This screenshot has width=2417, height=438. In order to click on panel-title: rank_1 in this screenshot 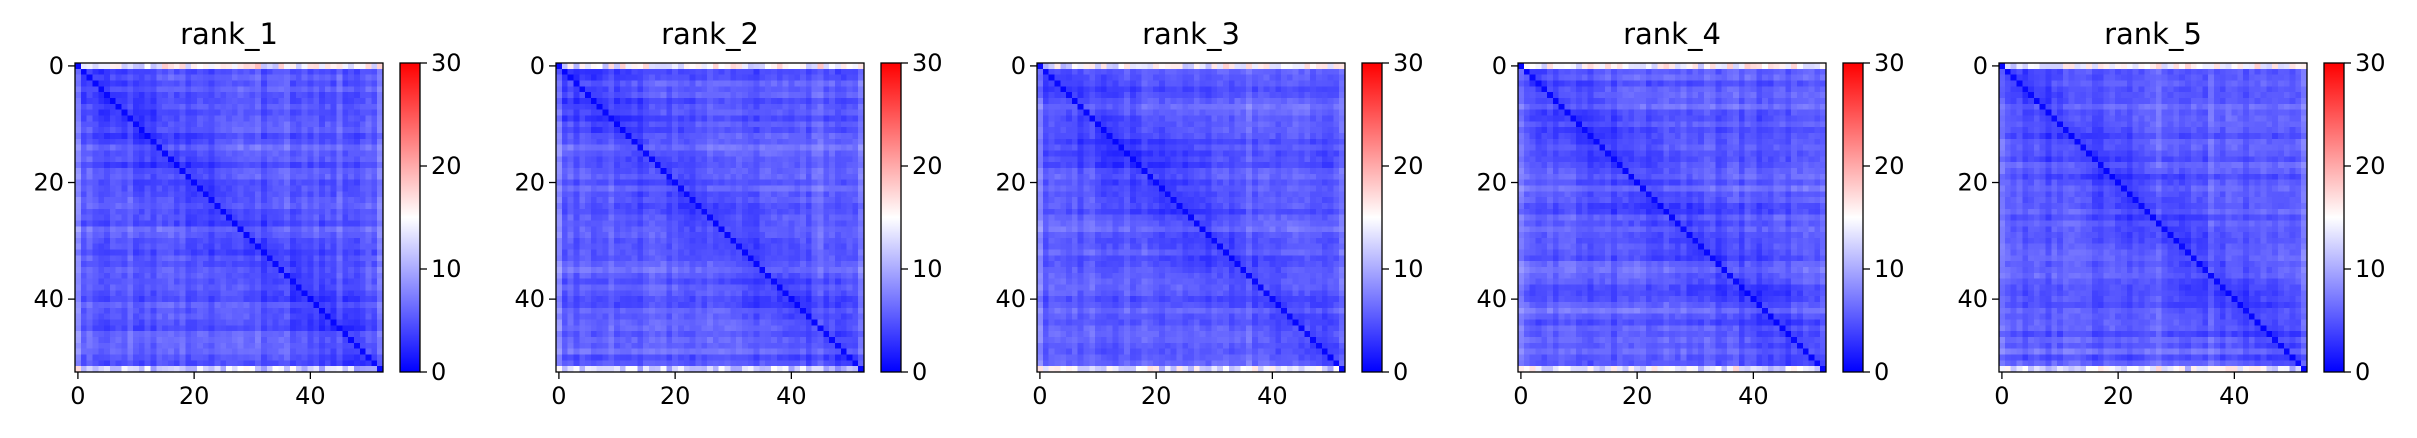, I will do `click(229, 34)`.